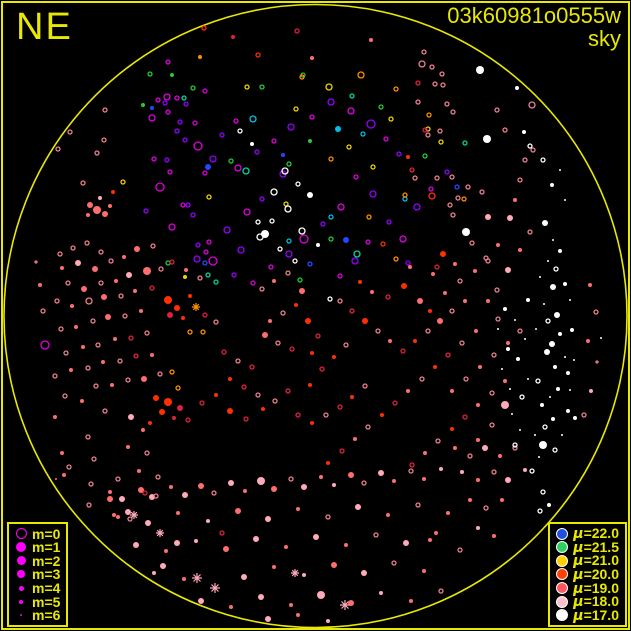 The image size is (631, 631). Describe the element at coordinates (534, 15) in the screenshot. I see `plot-title: 03k60981o0555w` at that location.